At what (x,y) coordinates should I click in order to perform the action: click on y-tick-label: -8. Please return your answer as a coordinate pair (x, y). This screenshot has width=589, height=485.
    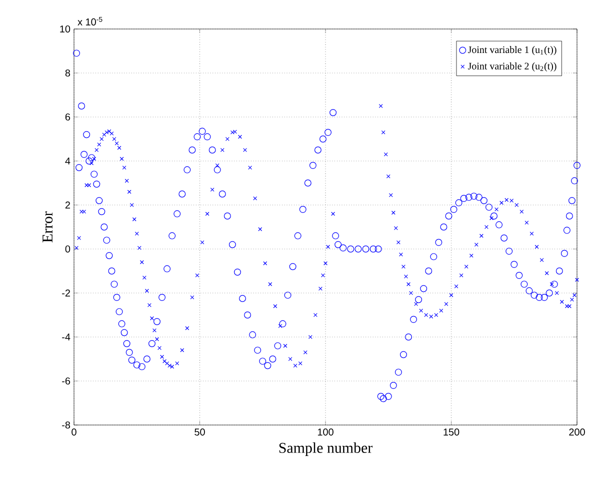
    Looking at the image, I should click on (66, 425).